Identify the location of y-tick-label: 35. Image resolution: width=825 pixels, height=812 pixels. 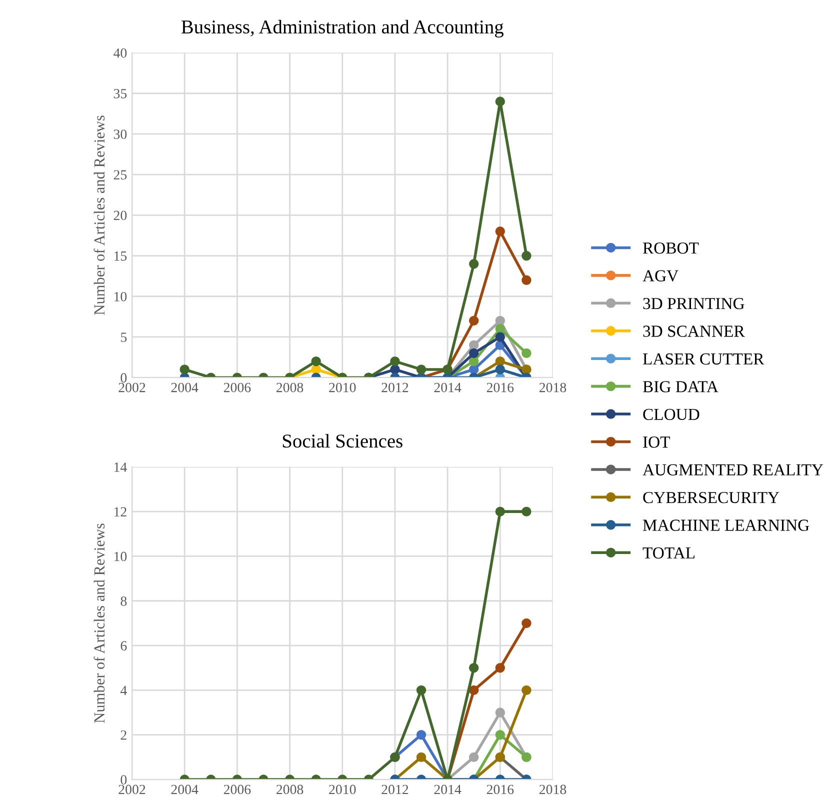
(120, 93).